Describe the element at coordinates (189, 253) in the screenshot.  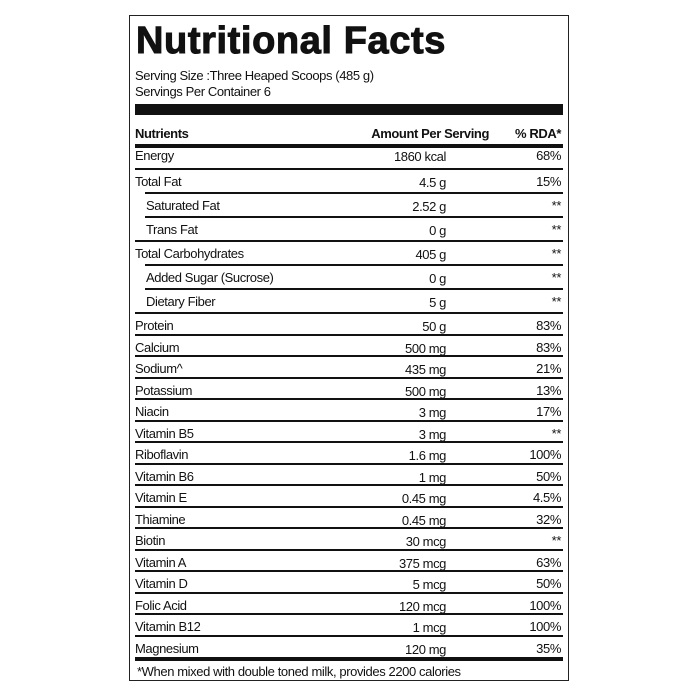
I see `nutrient-name: Total Carbohydrates` at that location.